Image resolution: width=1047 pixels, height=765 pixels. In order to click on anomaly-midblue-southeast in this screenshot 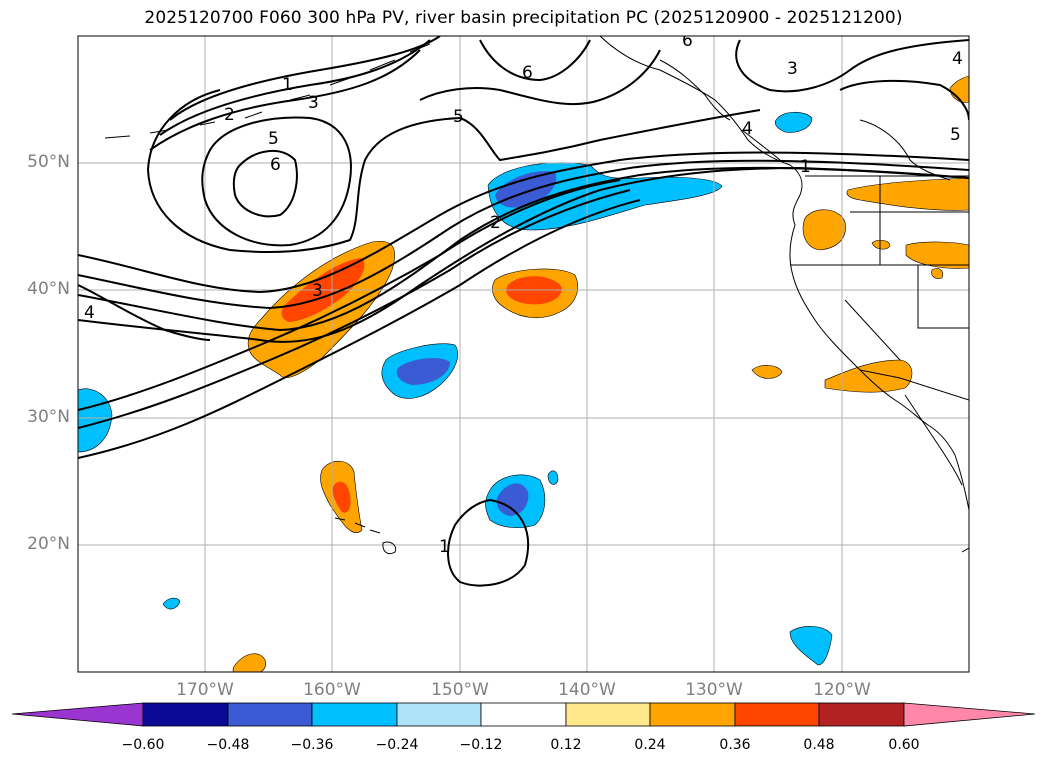, I will do `click(512, 499)`.